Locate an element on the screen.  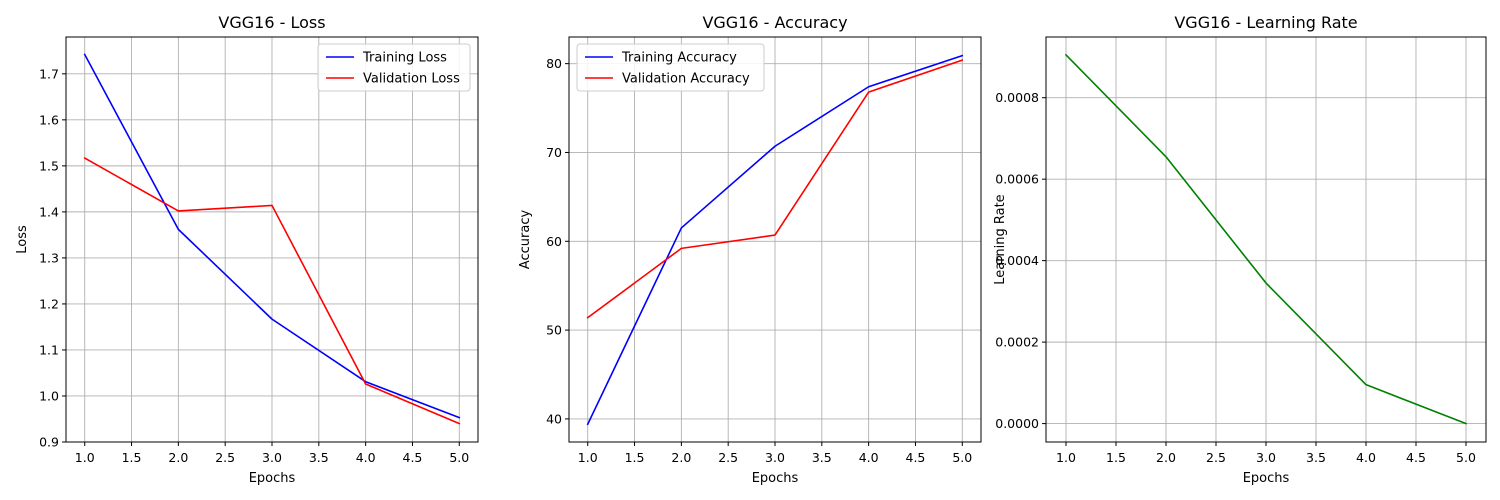
y-tick-label: 1.3 is located at coordinates (49, 257).